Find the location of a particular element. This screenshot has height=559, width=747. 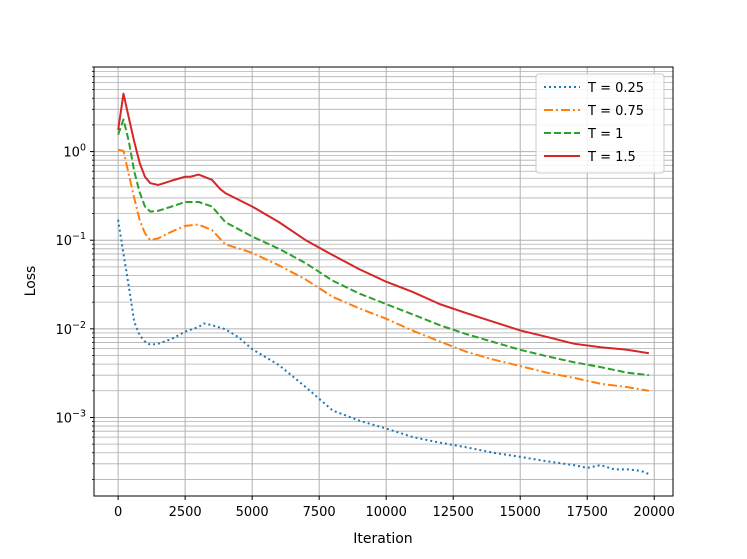

legend-label: T = 0.25 is located at coordinates (615, 88).